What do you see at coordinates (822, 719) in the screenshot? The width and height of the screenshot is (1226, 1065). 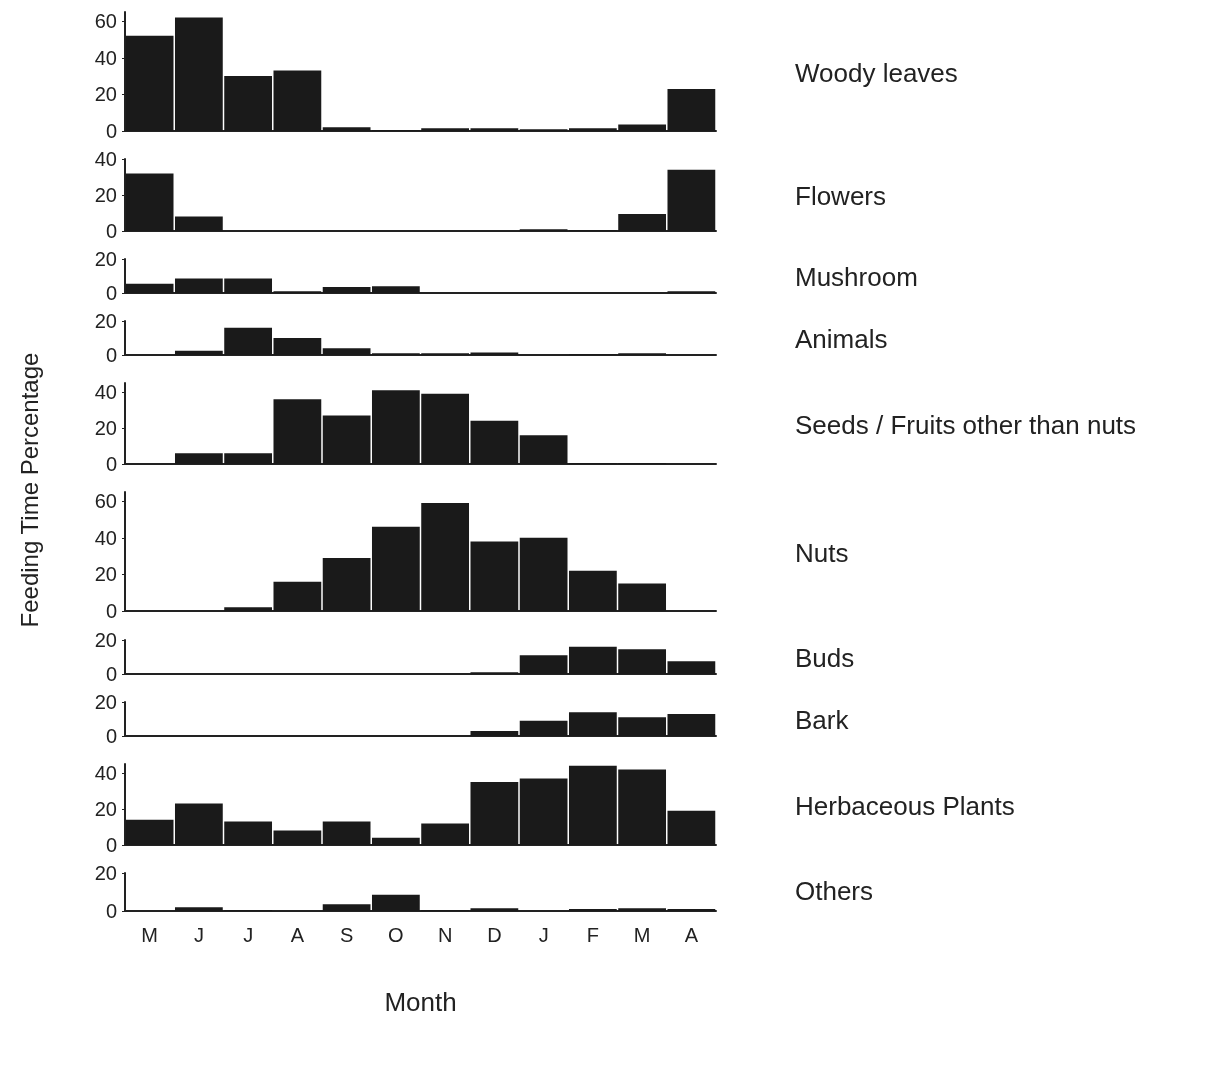 I see `text: Bark` at bounding box center [822, 719].